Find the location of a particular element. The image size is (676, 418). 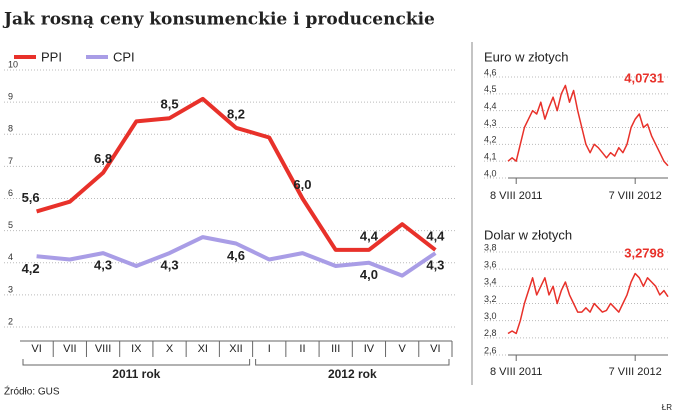

data-label: 4,2 is located at coordinates (31, 268).